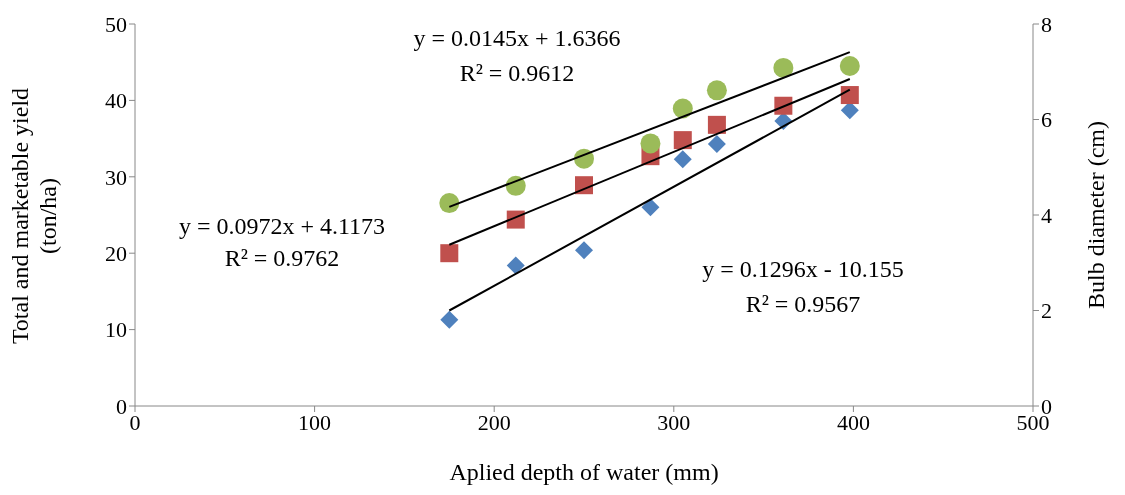 The width and height of the screenshot is (1125, 495). I want to click on annotation: y = 0.0972x + 4.1173, so click(282, 226).